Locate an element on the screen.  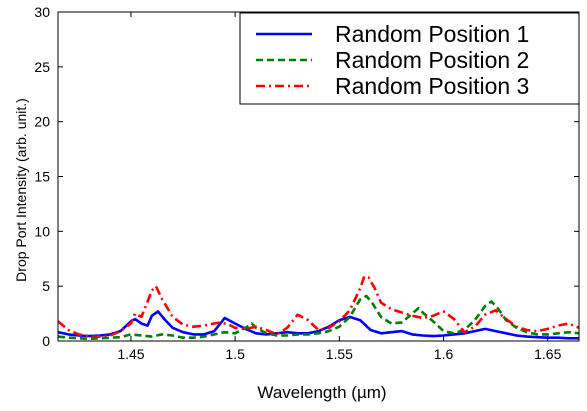
legend-label-2: Random Position 2 is located at coordinates (432, 60).